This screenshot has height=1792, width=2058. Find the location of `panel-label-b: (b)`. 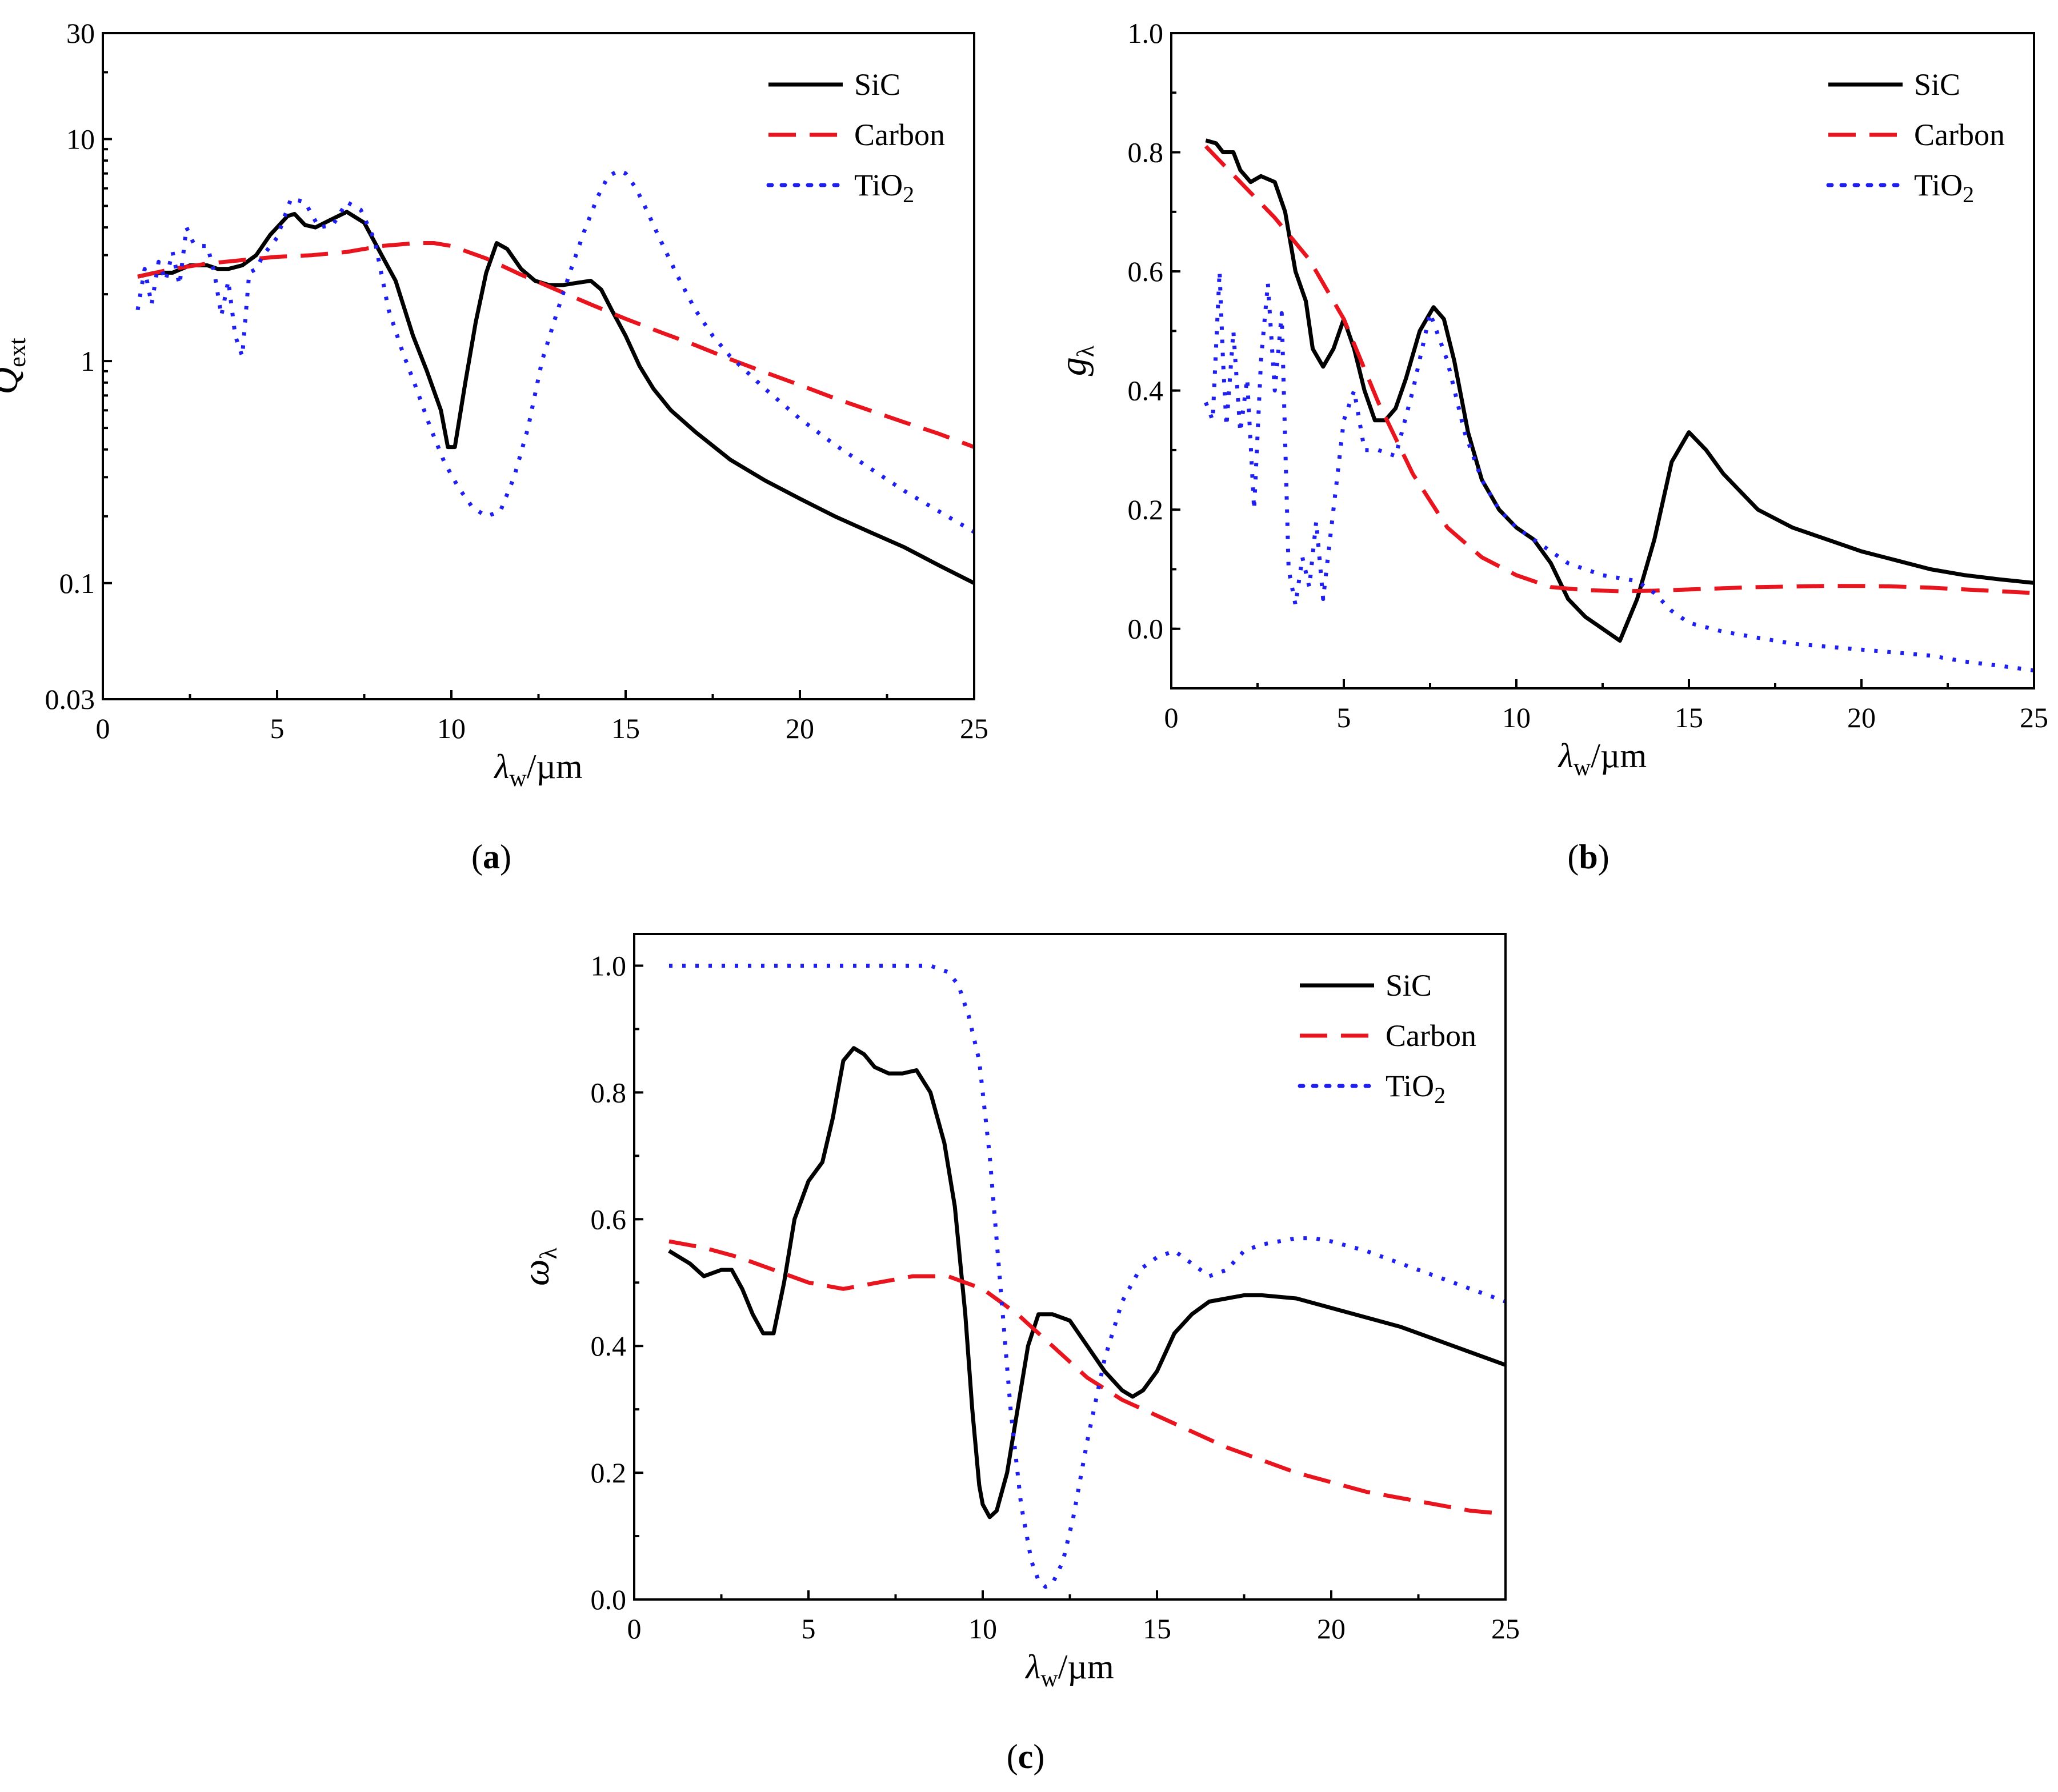

panel-label-b: (b) is located at coordinates (1588, 857).